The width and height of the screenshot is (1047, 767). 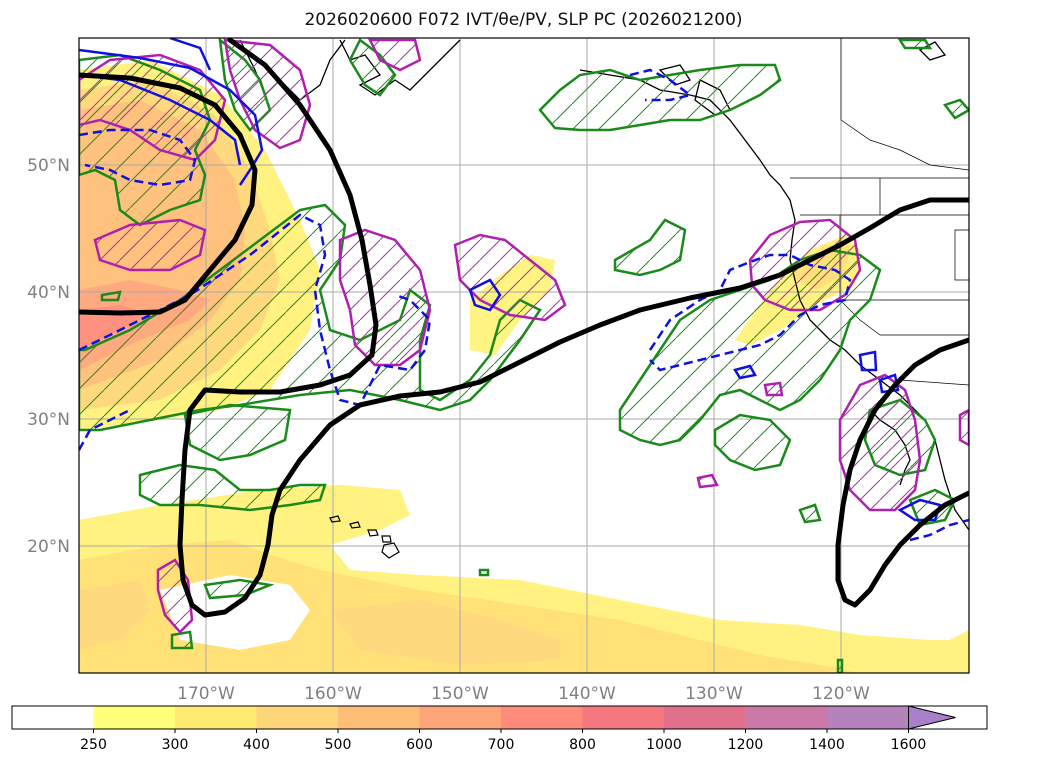 What do you see at coordinates (909, 745) in the screenshot?
I see `colorbar-tick-label: 1600` at bounding box center [909, 745].